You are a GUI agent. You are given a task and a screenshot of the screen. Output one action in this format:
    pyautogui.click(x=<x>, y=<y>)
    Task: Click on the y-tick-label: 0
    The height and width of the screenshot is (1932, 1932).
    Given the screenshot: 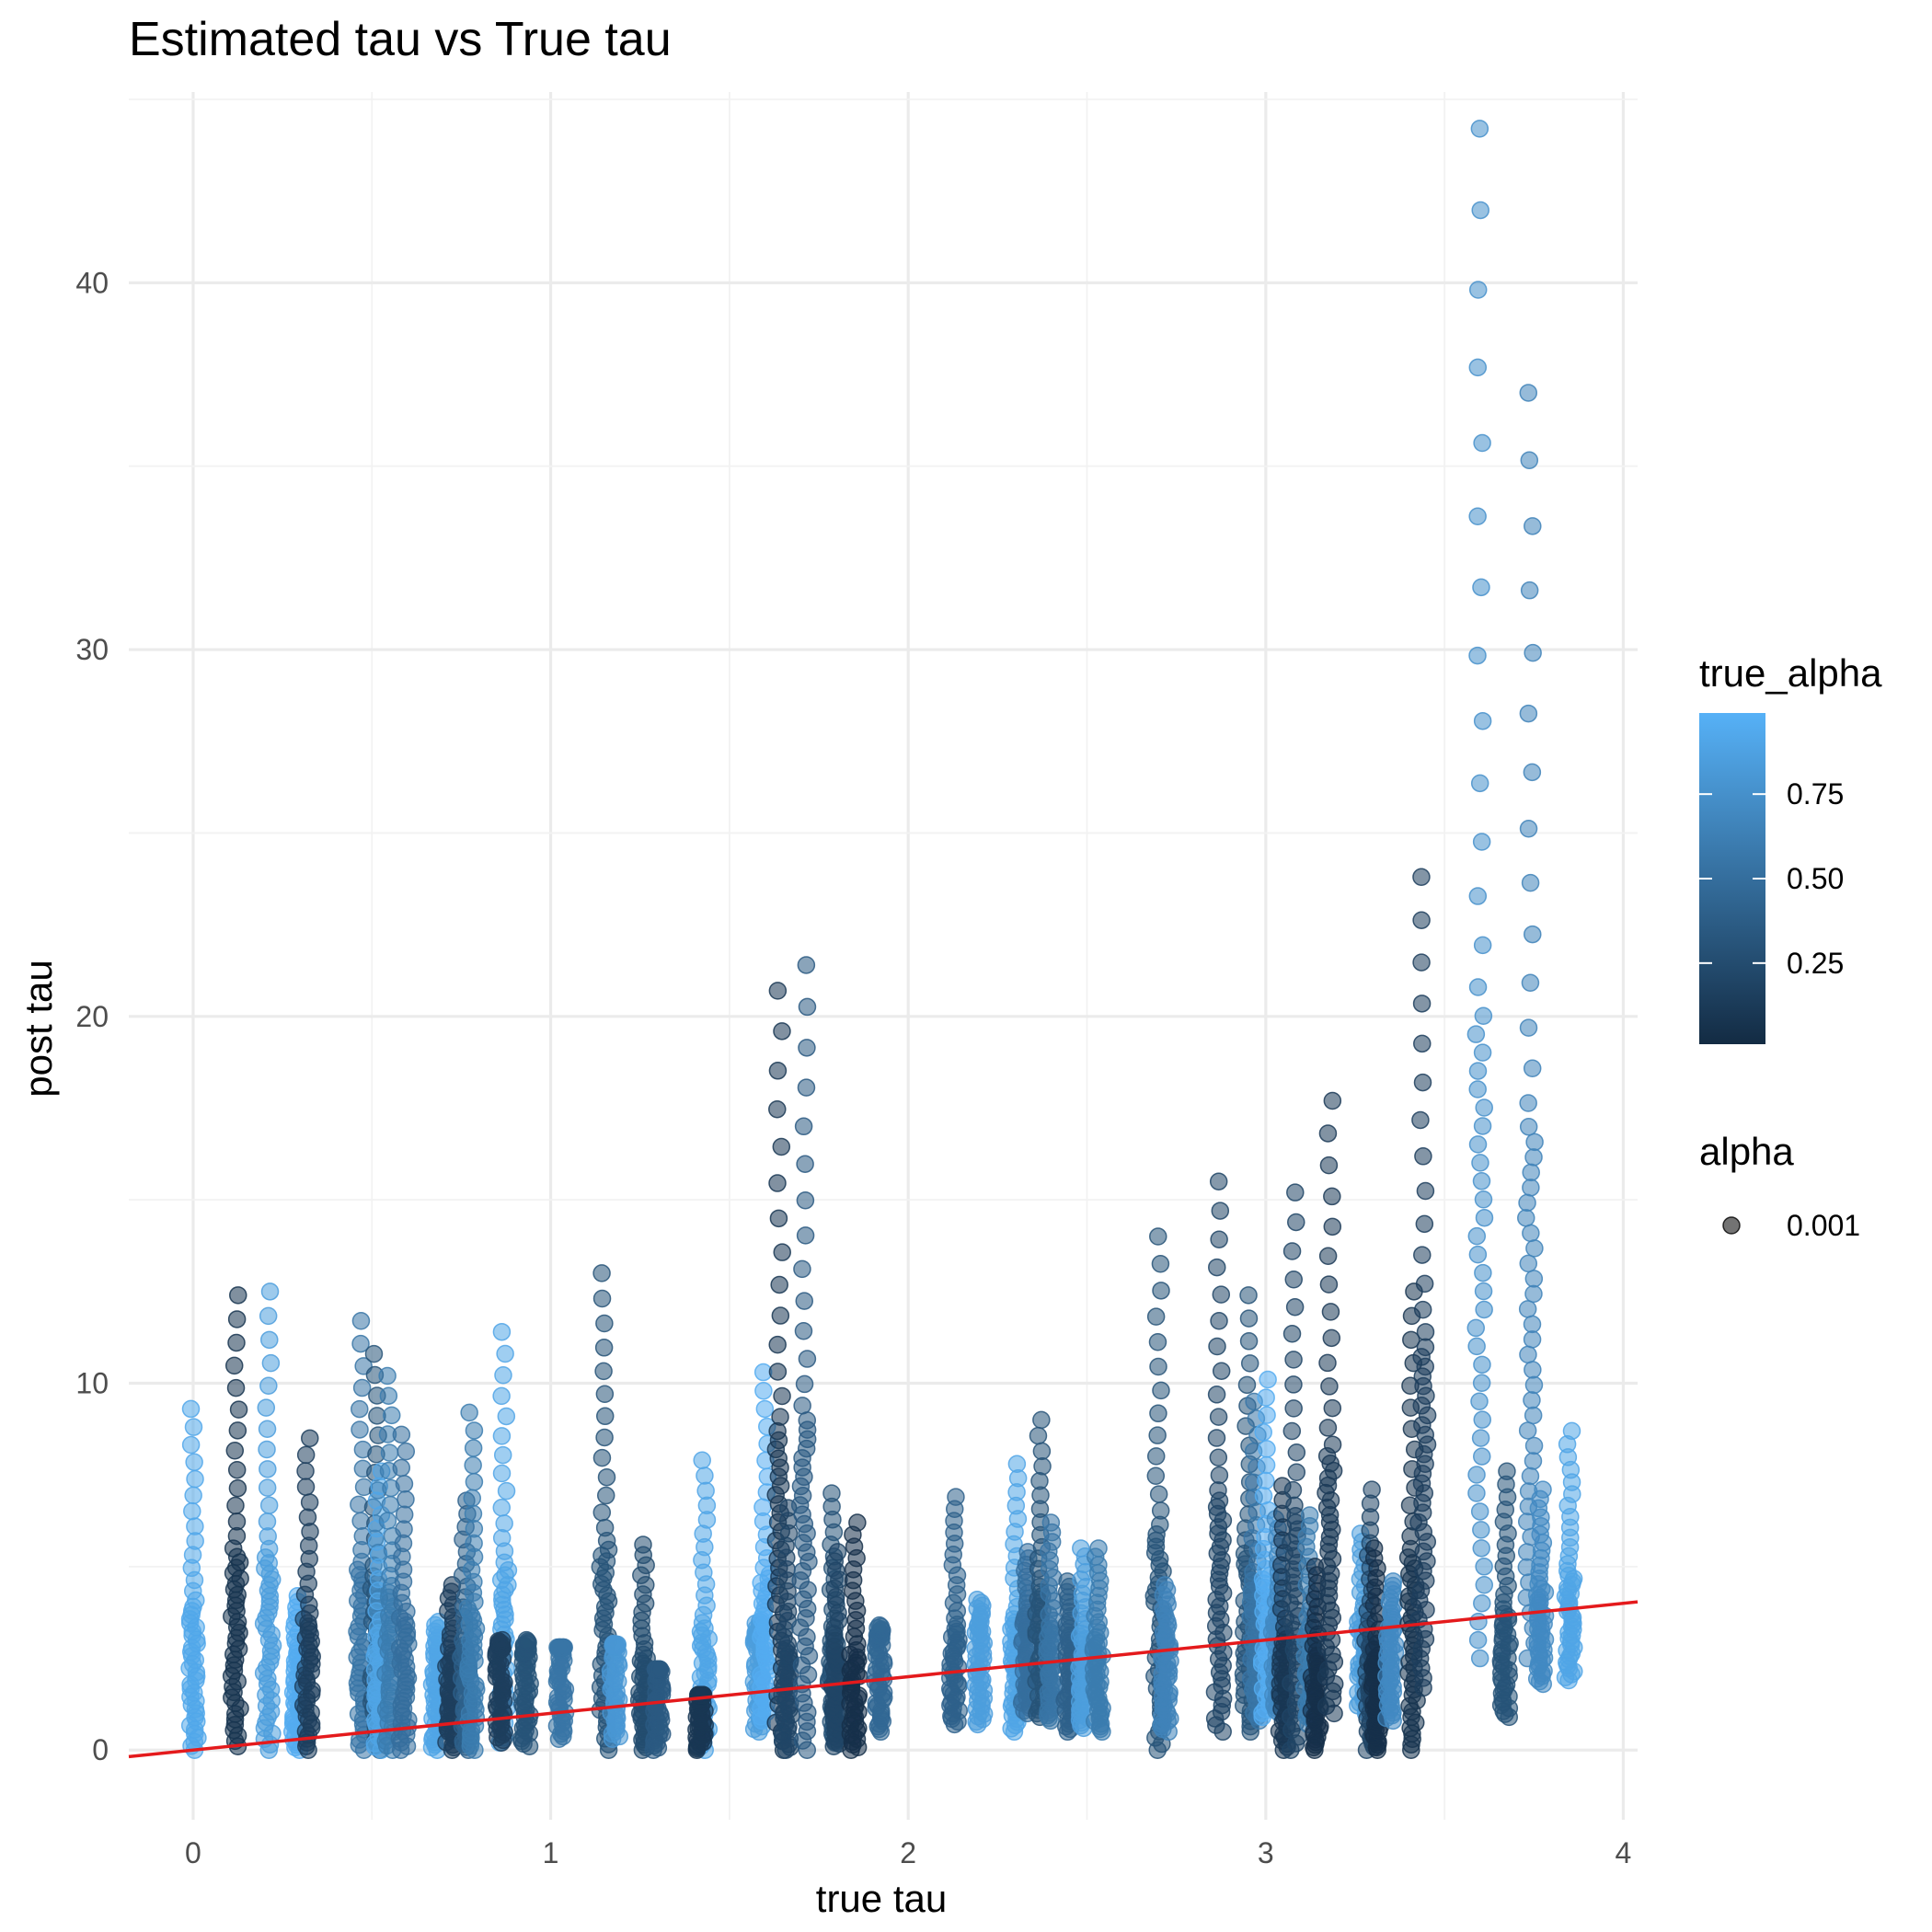 What is the action you would take?
    pyautogui.click(x=100, y=1749)
    